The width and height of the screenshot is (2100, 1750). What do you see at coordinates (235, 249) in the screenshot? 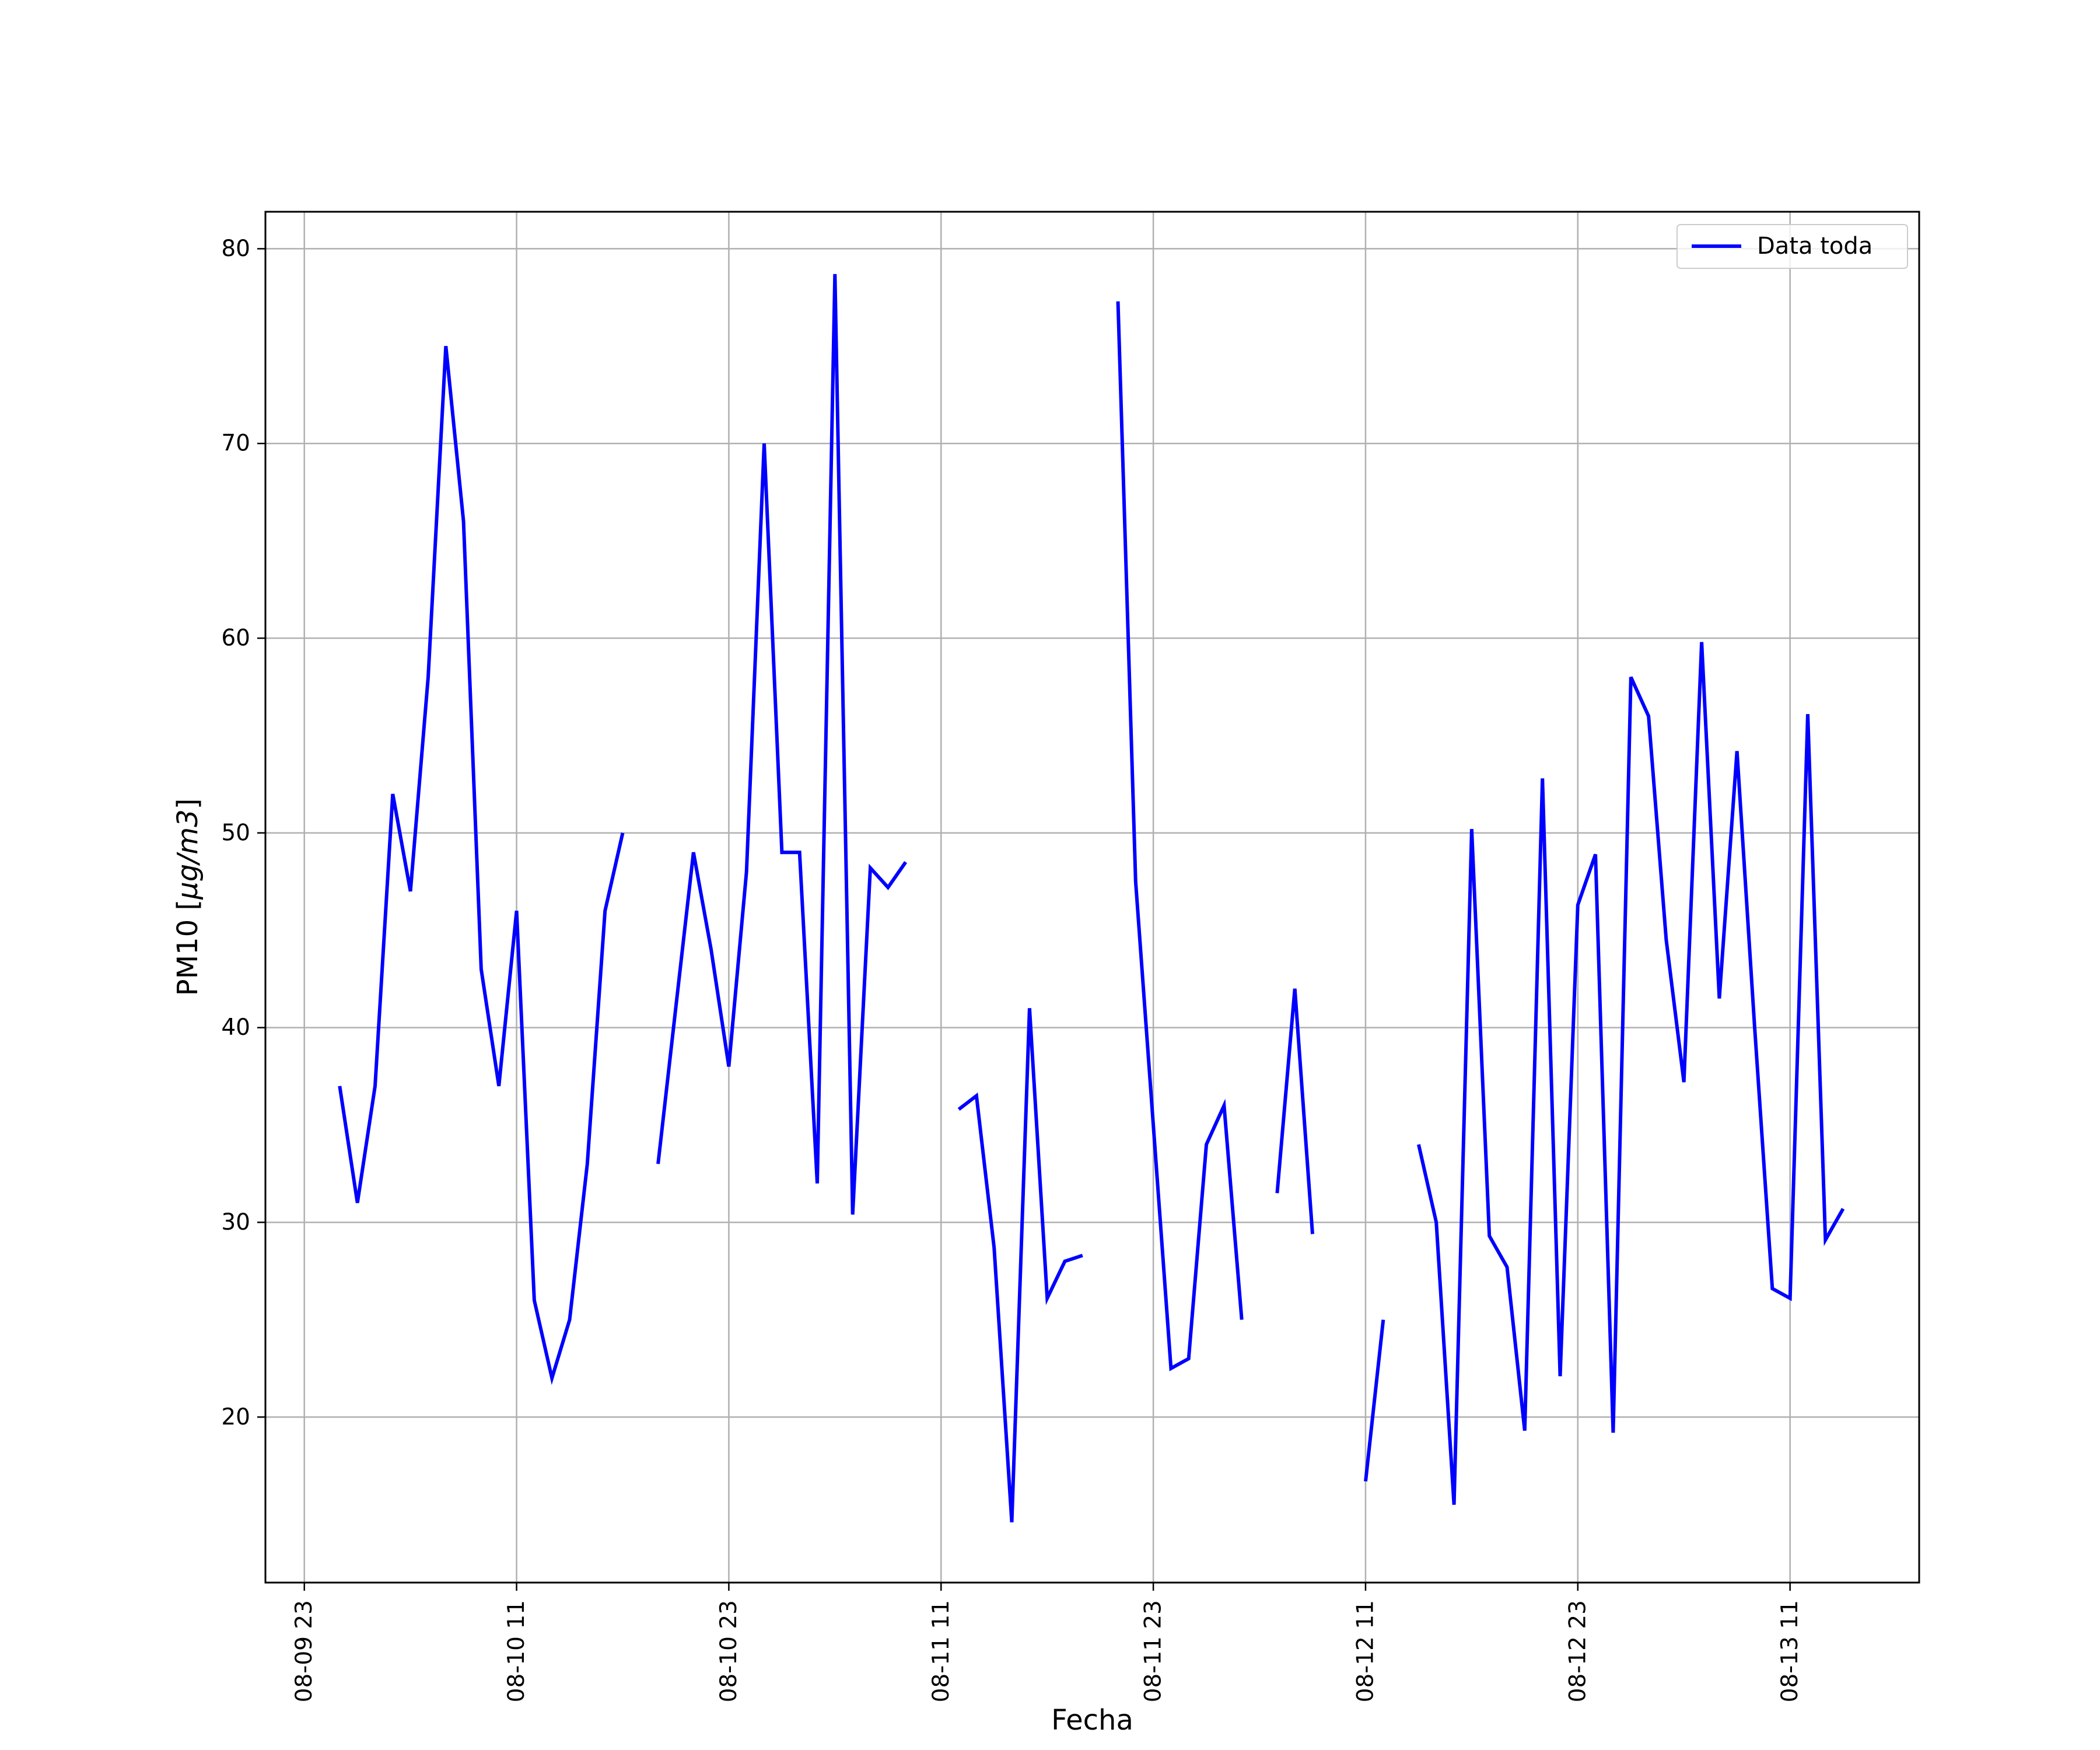
I see `y-tick-label: 80` at bounding box center [235, 249].